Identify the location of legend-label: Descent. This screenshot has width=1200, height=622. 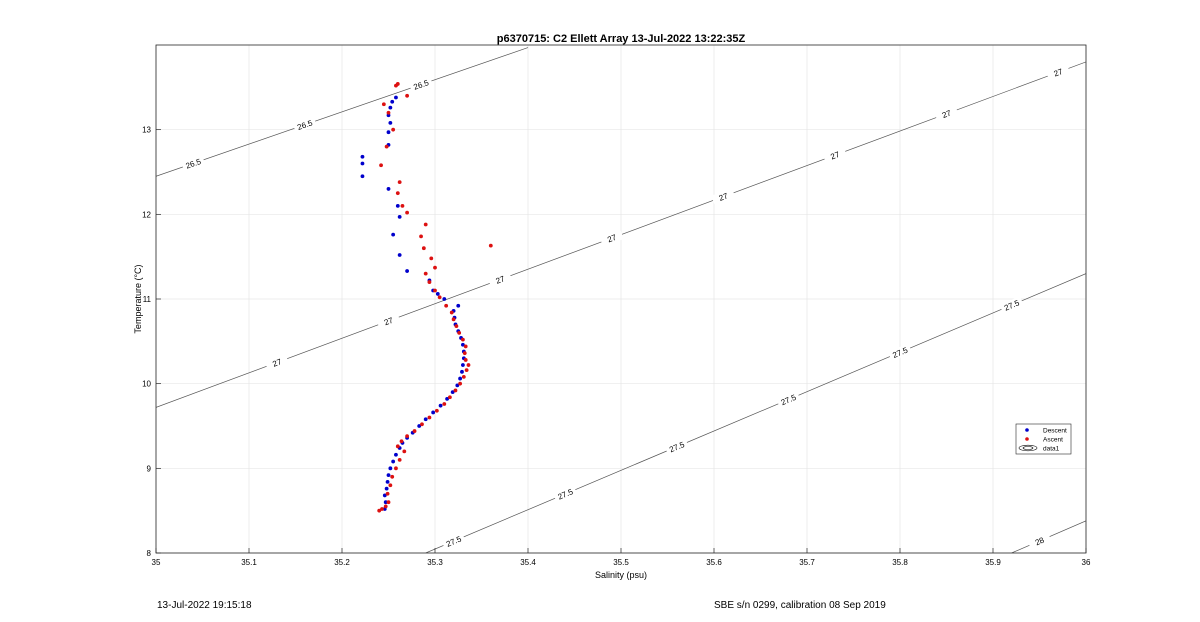
(1055, 431).